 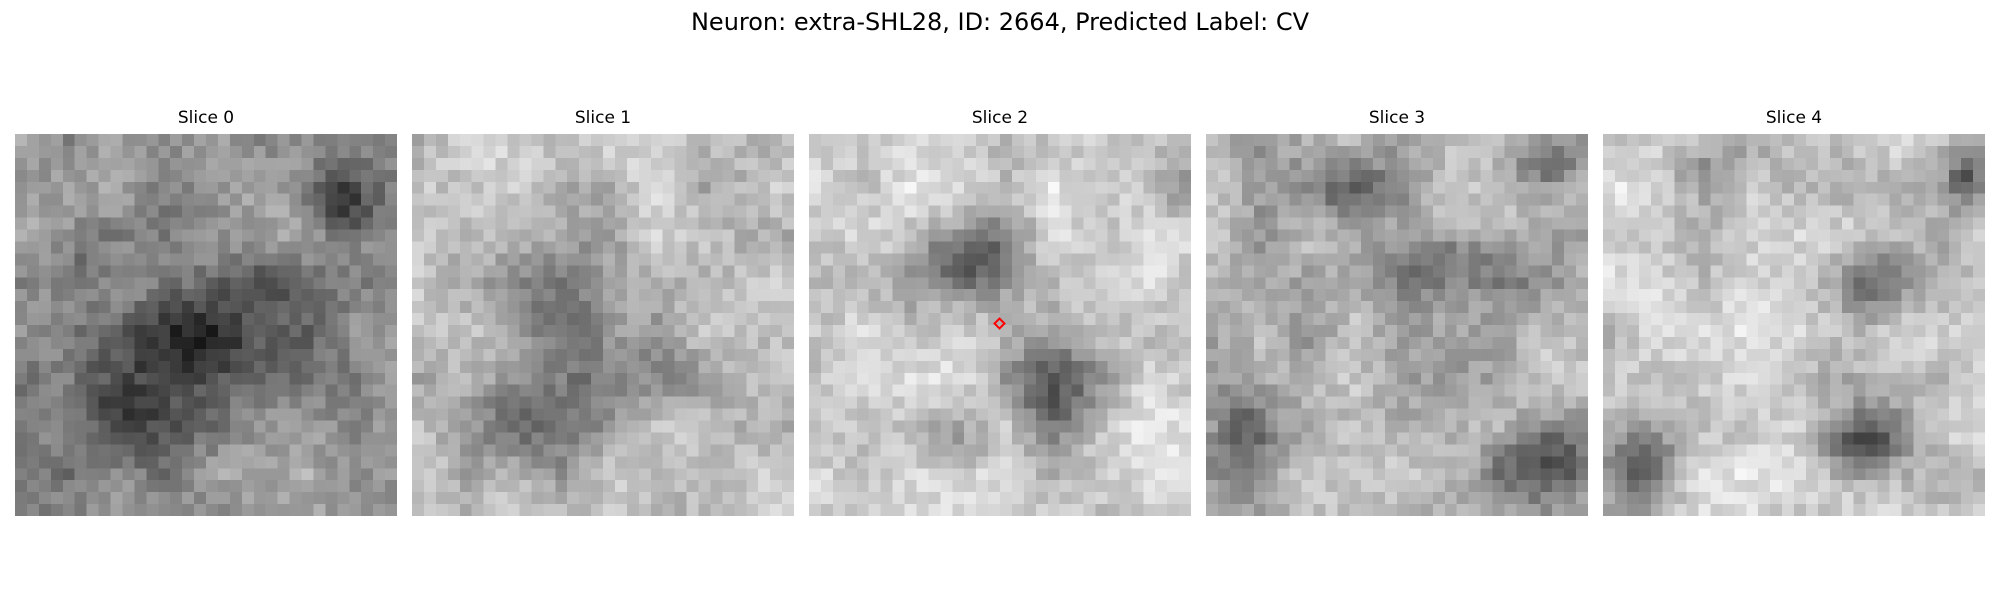 I want to click on slice-title: Slice 0, so click(x=206, y=118).